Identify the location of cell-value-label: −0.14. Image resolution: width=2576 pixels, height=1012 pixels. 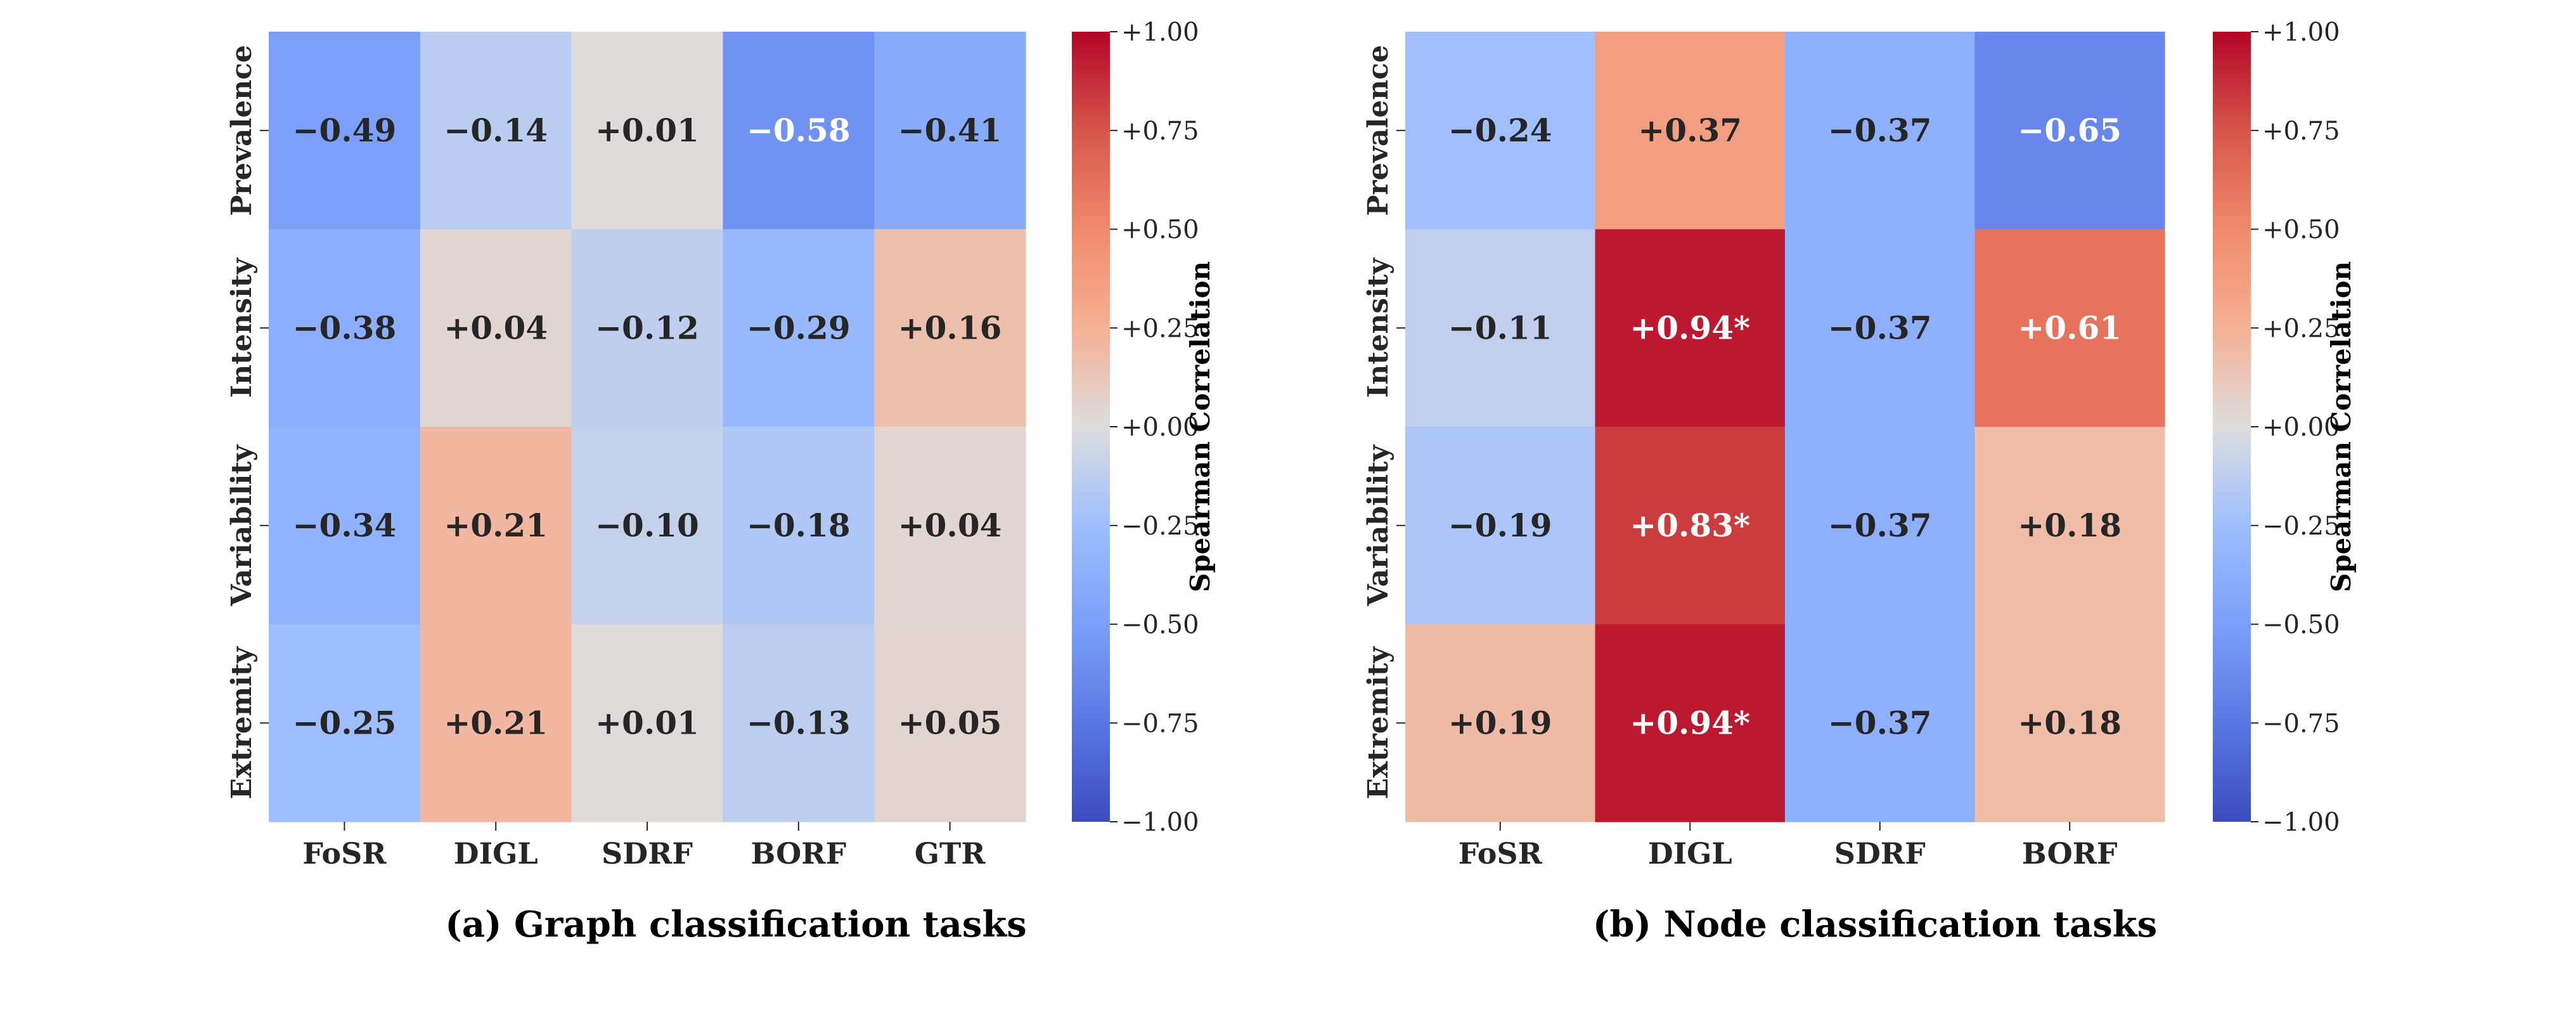
(496, 130).